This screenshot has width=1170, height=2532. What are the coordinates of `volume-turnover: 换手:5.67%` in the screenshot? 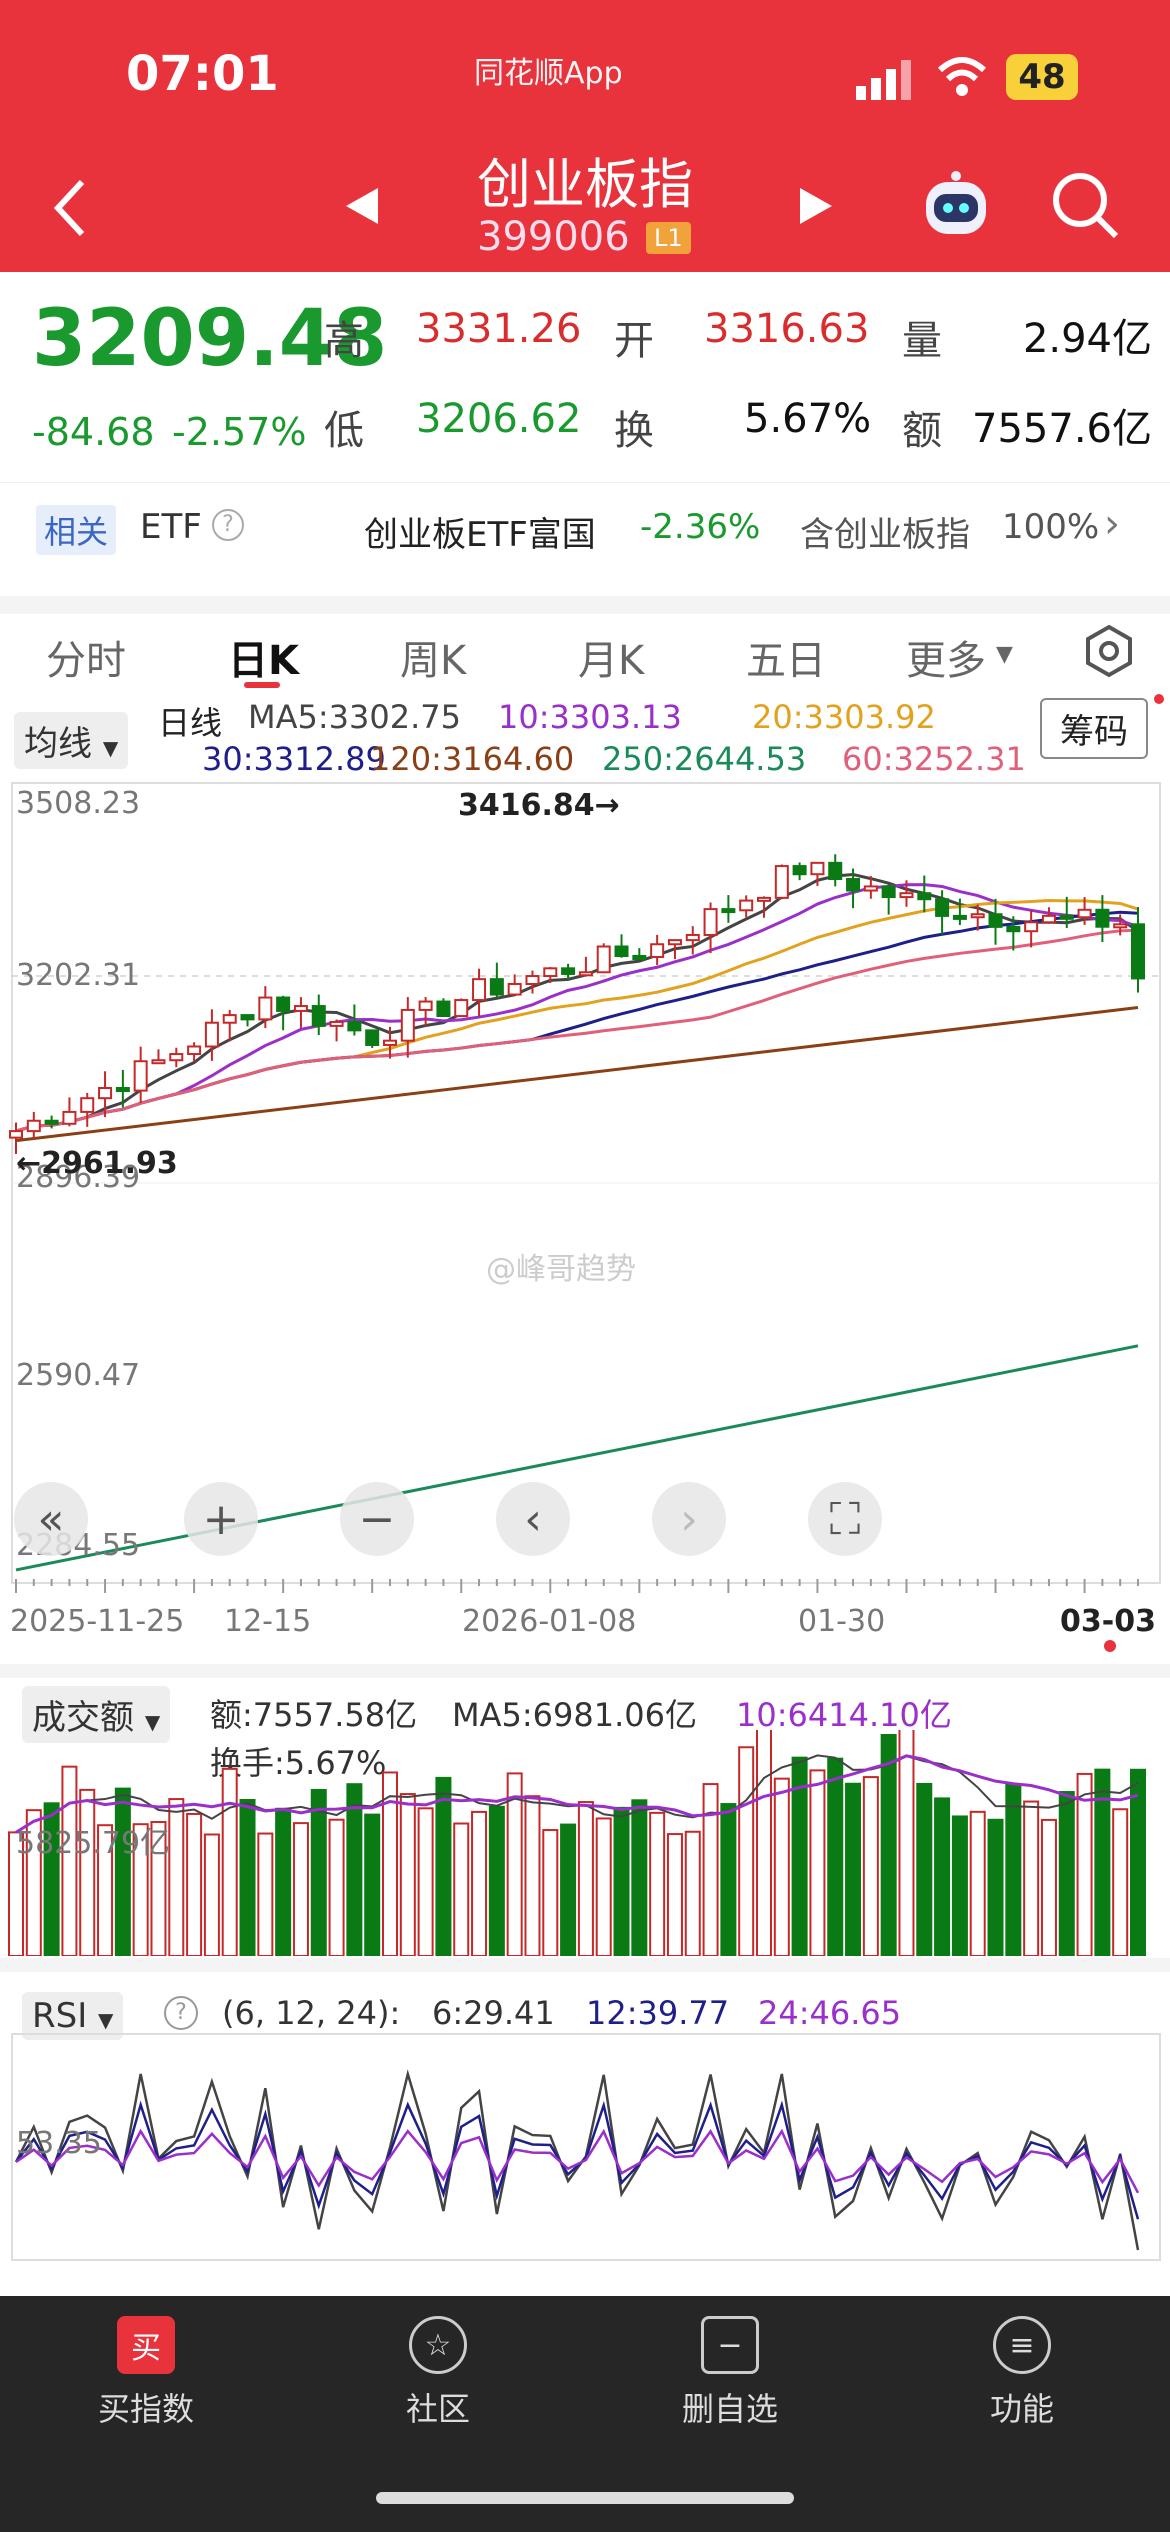 It's located at (298, 1763).